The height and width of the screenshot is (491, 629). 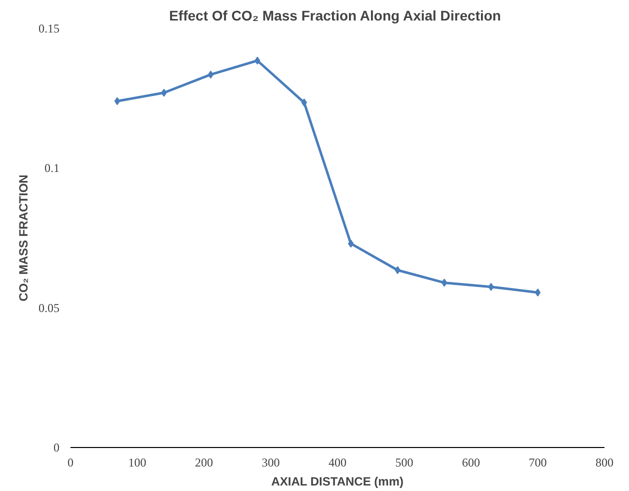 I want to click on y-axis-title: CO₂ MASS FRACTION, so click(x=23, y=238).